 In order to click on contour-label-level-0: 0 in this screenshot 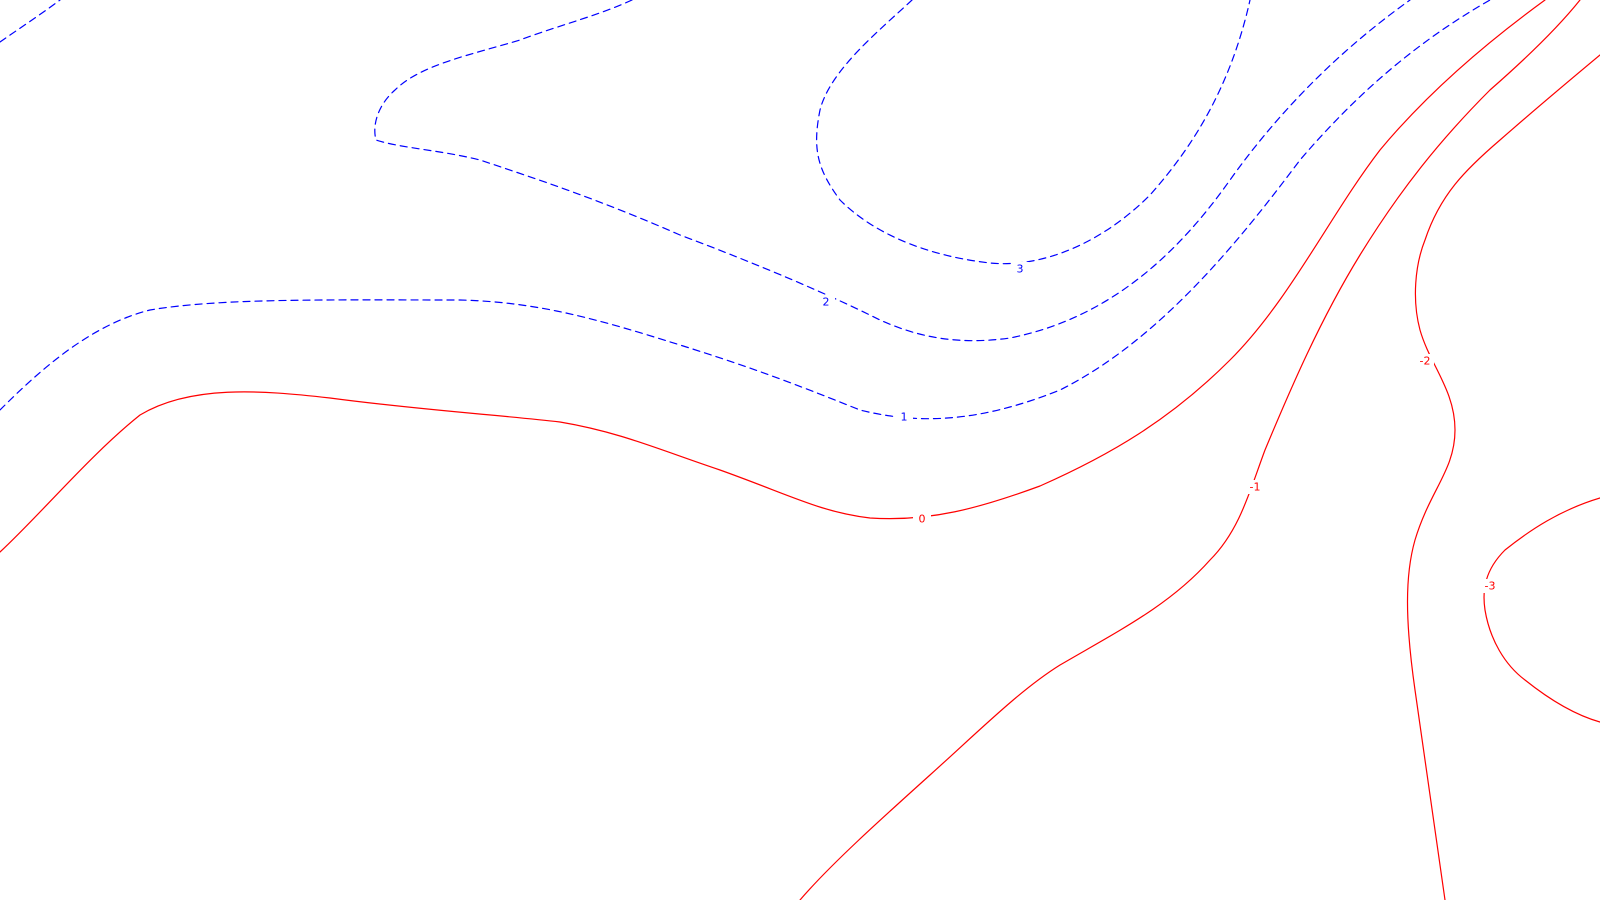, I will do `click(922, 519)`.